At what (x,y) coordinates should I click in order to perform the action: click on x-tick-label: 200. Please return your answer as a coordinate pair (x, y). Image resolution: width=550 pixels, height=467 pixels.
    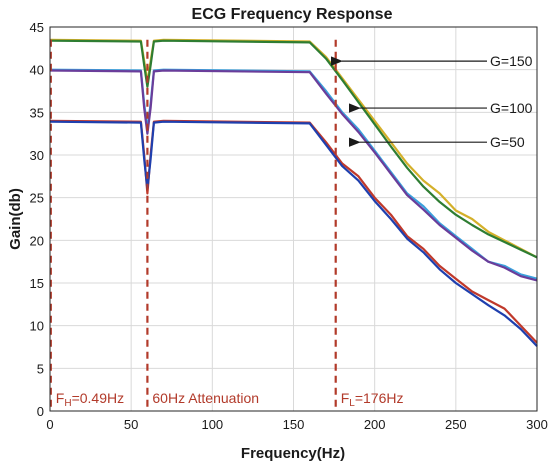
    Looking at the image, I should click on (375, 424).